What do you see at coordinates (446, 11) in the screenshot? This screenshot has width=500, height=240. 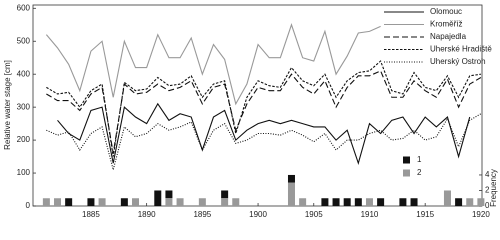 I see `legend-label: Olomouc` at bounding box center [446, 11].